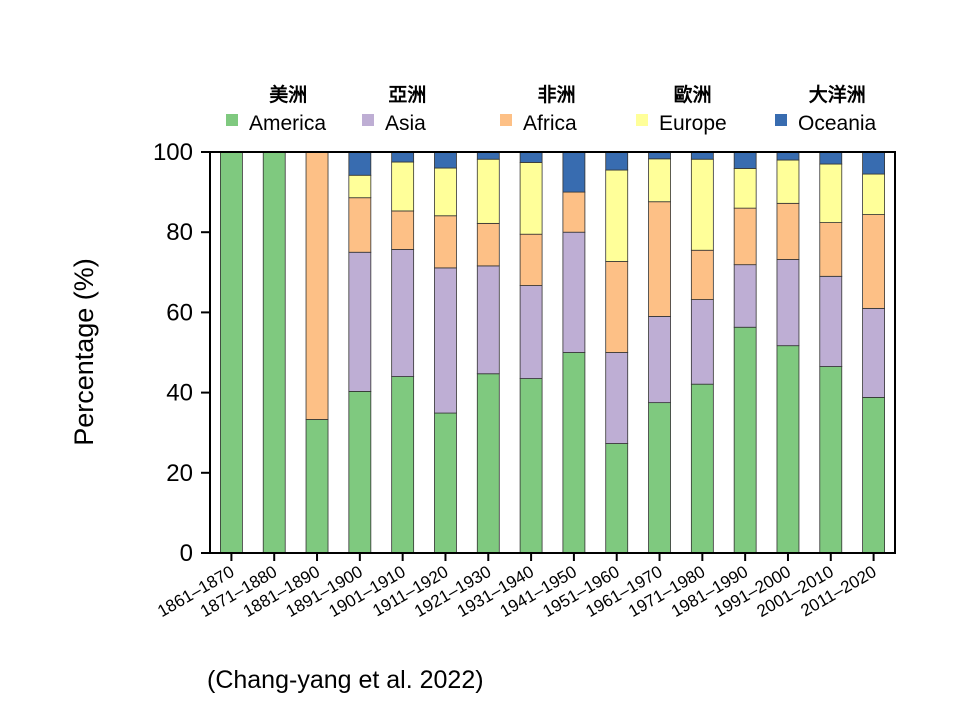 This screenshot has height=720, width=960. I want to click on y-axis: 0 20 40 60 80 100, so click(181, 353).